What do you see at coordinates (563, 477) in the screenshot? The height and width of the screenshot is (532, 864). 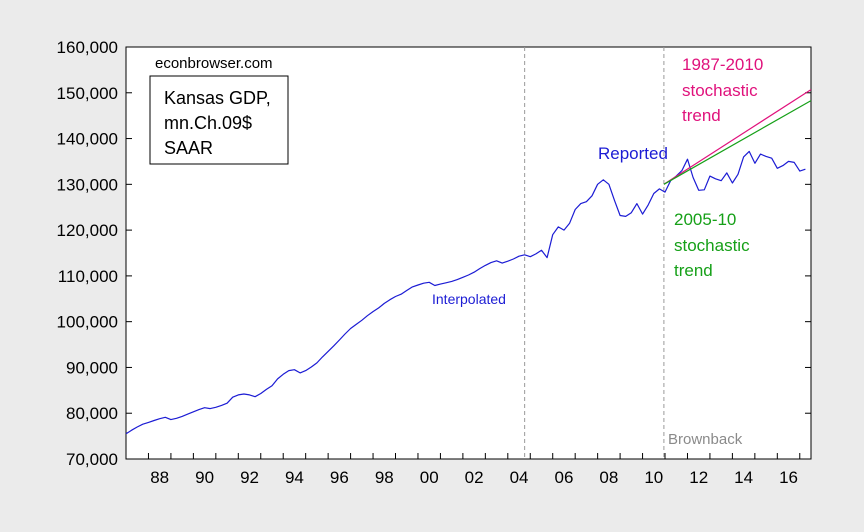 I see `x-tick-label: 06` at bounding box center [563, 477].